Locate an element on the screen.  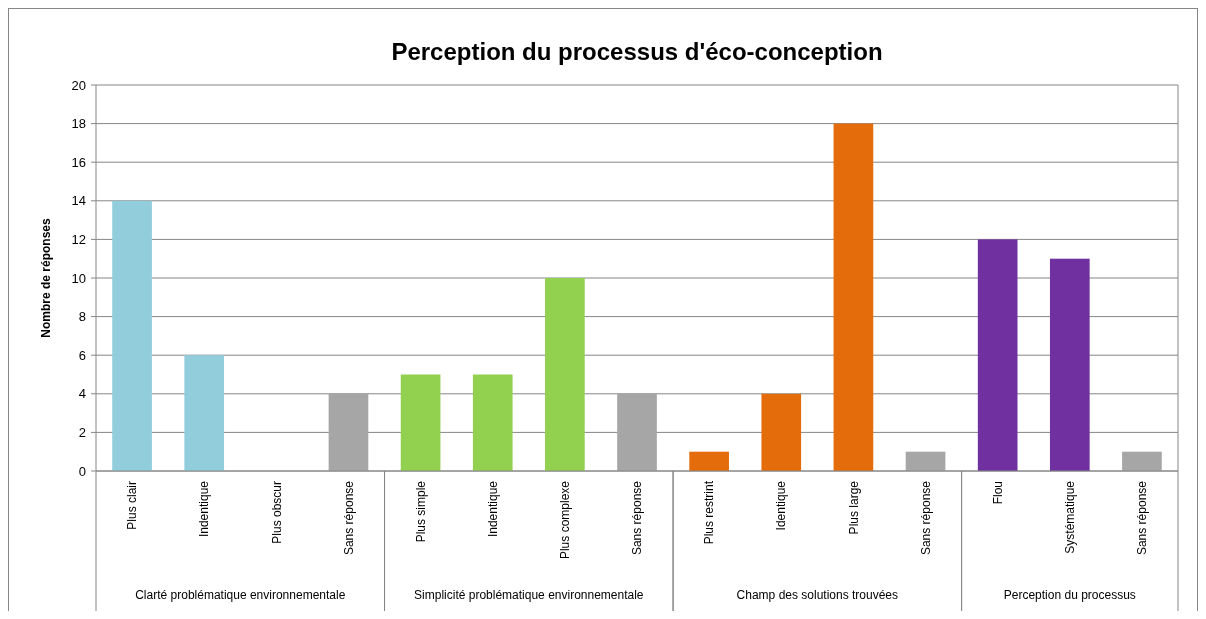
y-tick-label: 4 is located at coordinates (82, 394).